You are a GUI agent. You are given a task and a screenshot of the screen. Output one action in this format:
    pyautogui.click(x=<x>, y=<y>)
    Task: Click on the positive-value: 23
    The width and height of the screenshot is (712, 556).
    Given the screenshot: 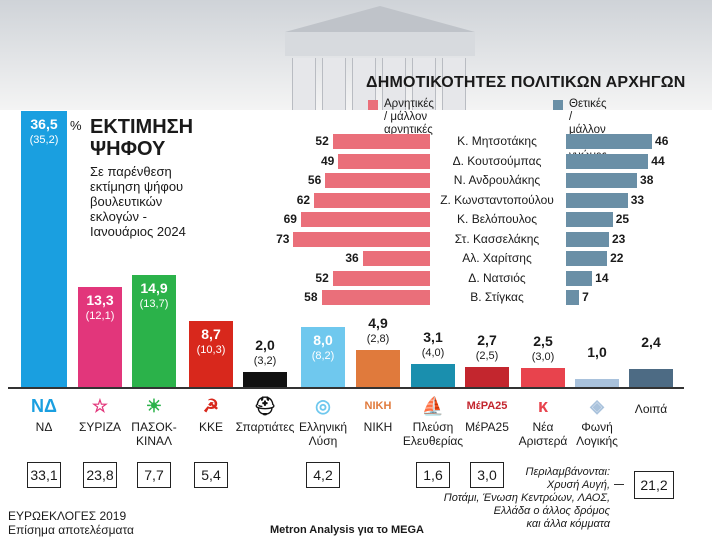 What is the action you would take?
    pyautogui.click(x=619, y=238)
    